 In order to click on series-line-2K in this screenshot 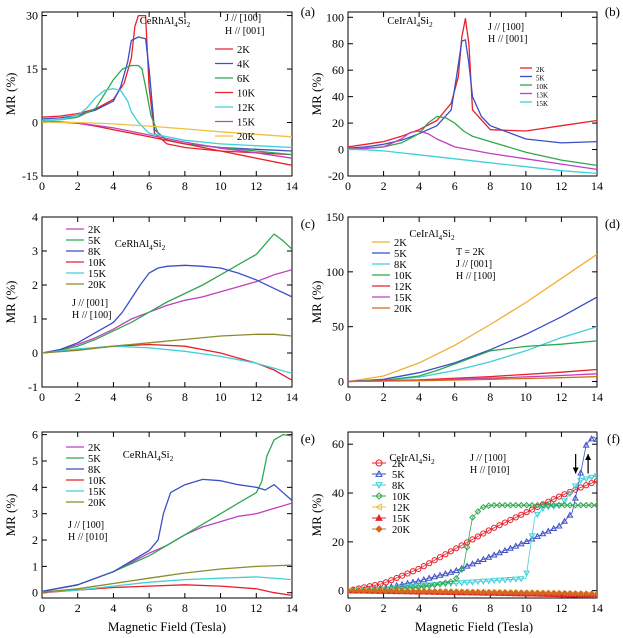, I will do `click(472, 82)`.